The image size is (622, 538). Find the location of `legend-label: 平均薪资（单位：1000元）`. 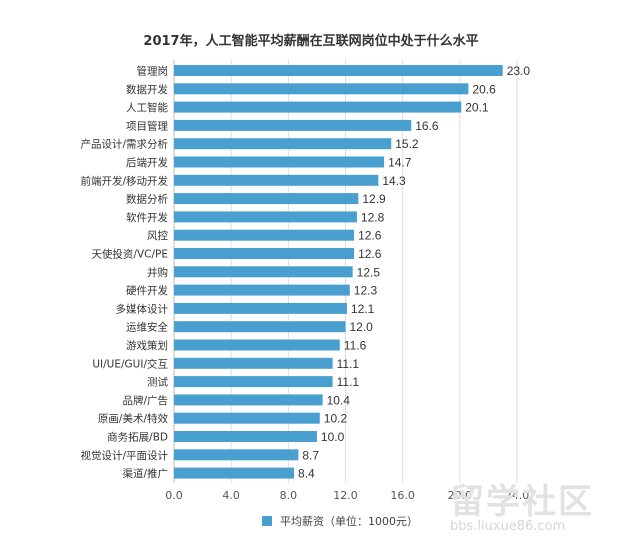

legend-label: 平均薪资（单位：1000元） is located at coordinates (349, 521).